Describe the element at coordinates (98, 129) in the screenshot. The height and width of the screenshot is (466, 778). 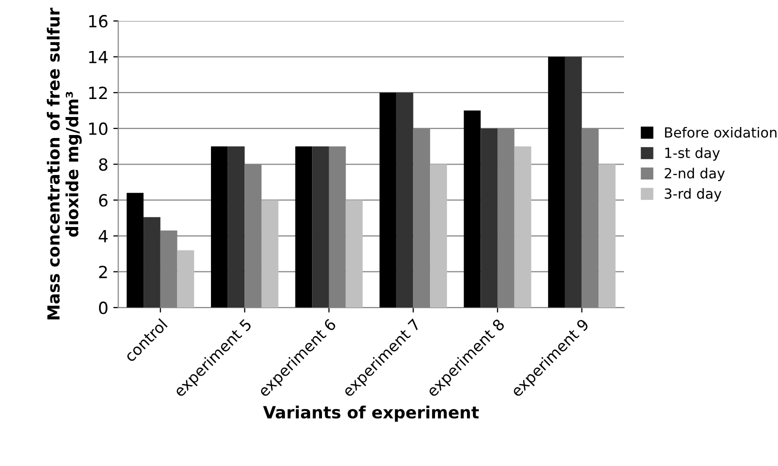
I see `y-tick-label: 10` at that location.